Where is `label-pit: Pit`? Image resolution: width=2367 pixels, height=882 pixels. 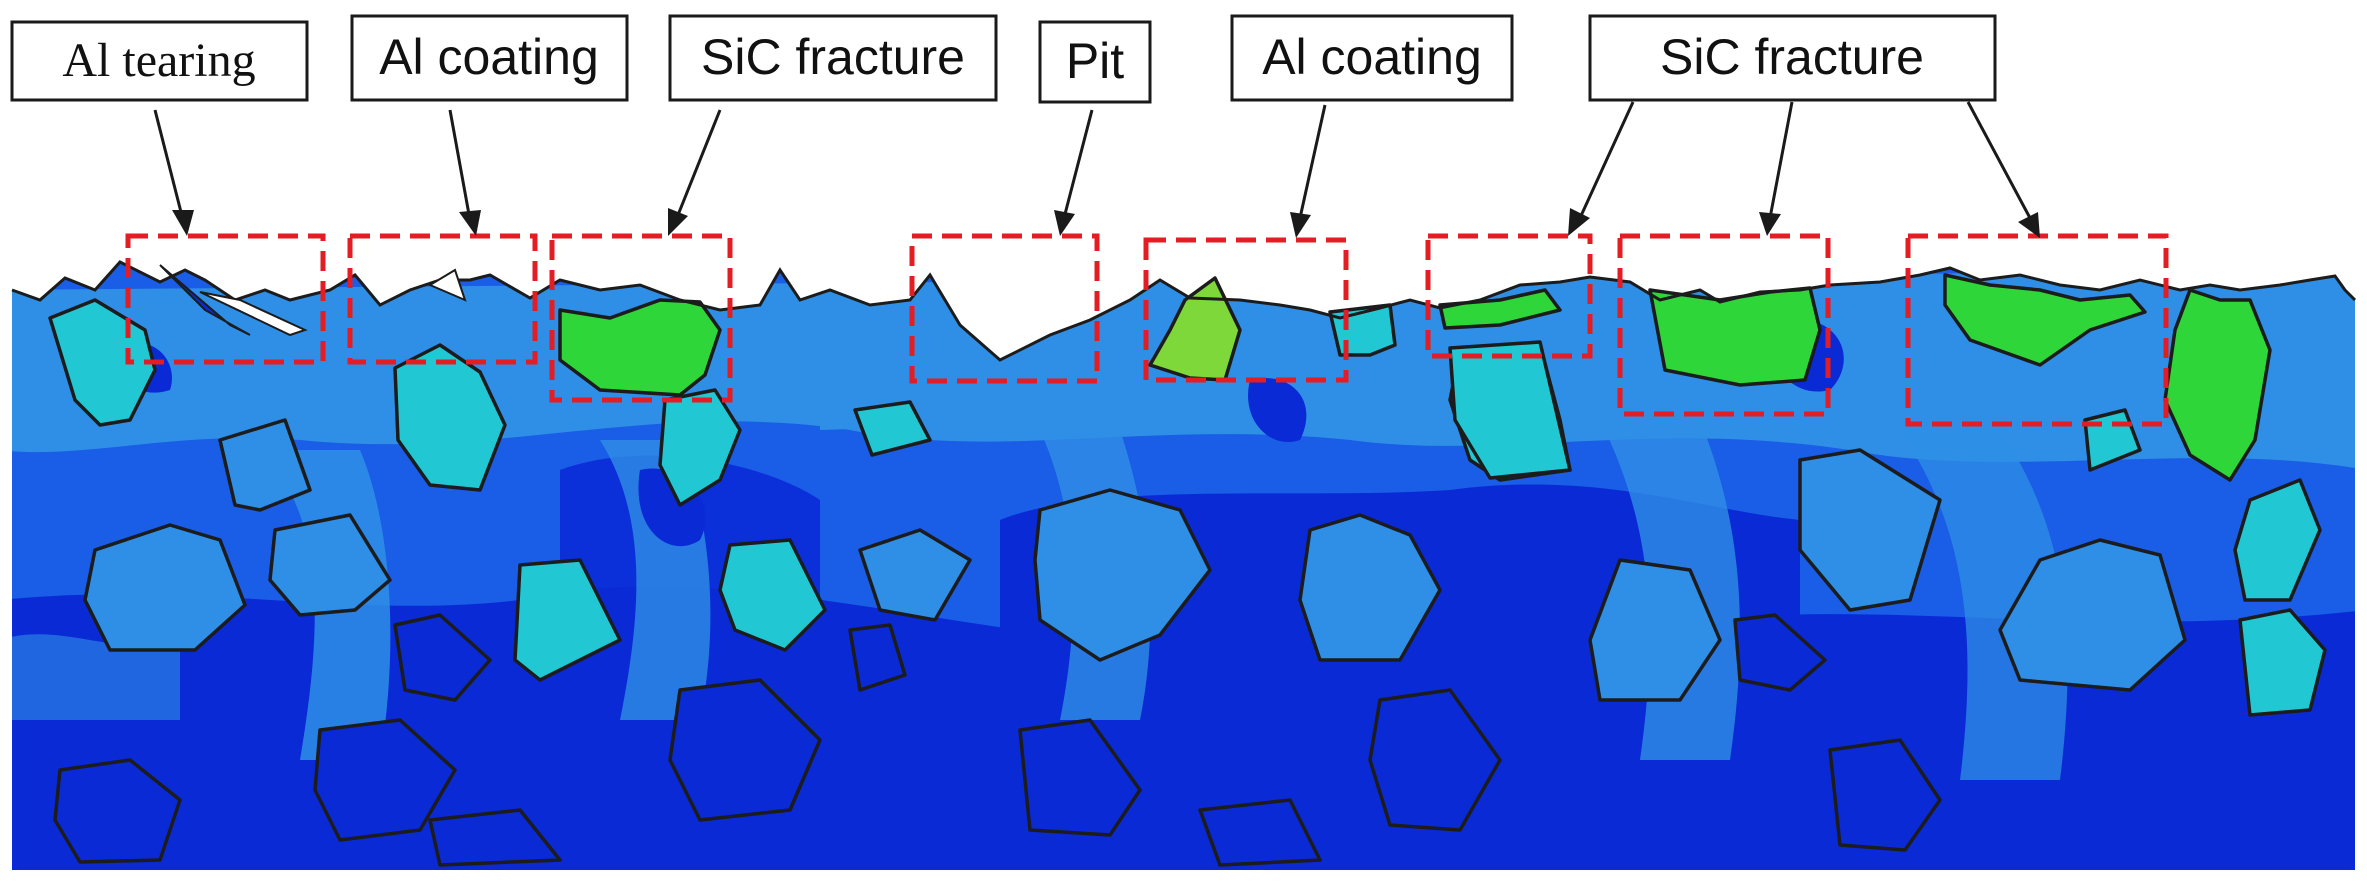 label-pit: Pit is located at coordinates (1095, 62).